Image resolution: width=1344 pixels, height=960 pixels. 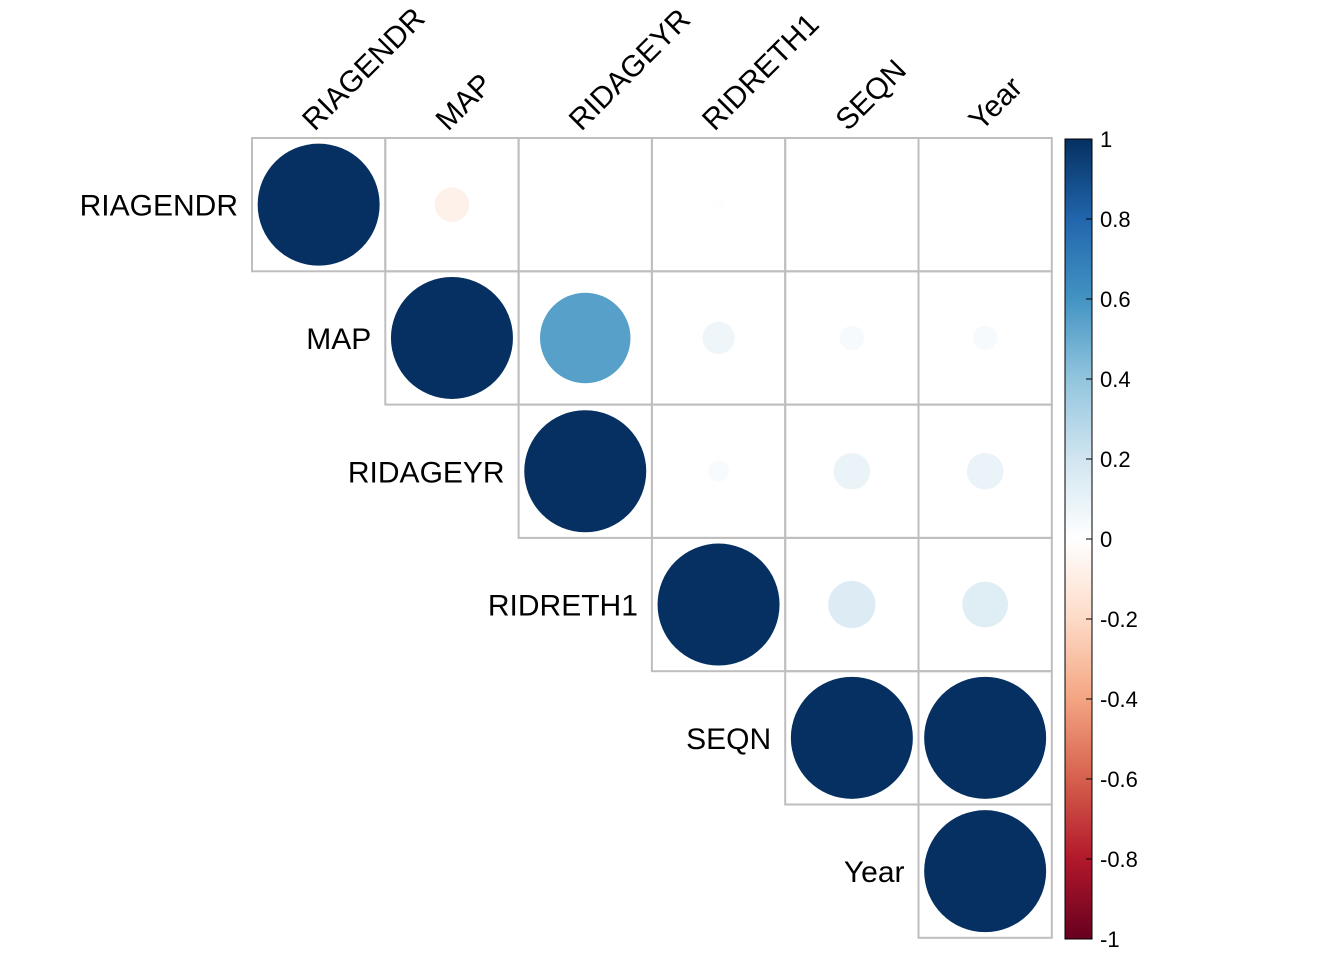 I want to click on correlation-circle-map-map, so click(x=451, y=337).